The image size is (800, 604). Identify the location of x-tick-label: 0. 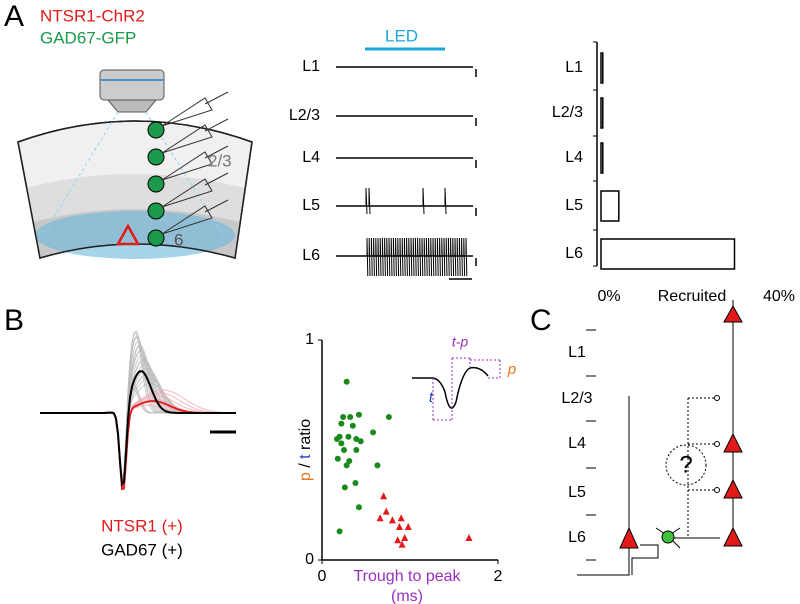
(322, 576).